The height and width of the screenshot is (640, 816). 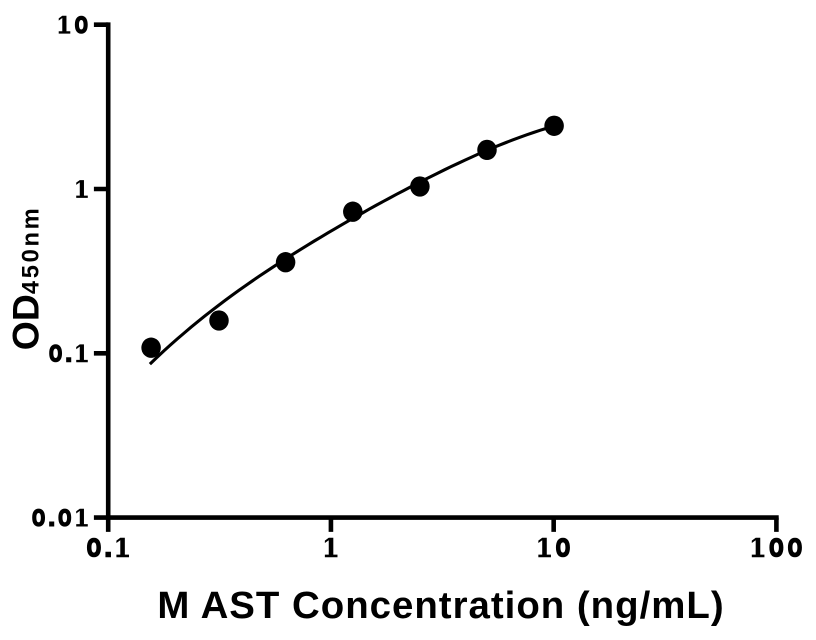 What do you see at coordinates (440, 605) in the screenshot?
I see `svg-text: M AST Concentration (ng/mL)` at bounding box center [440, 605].